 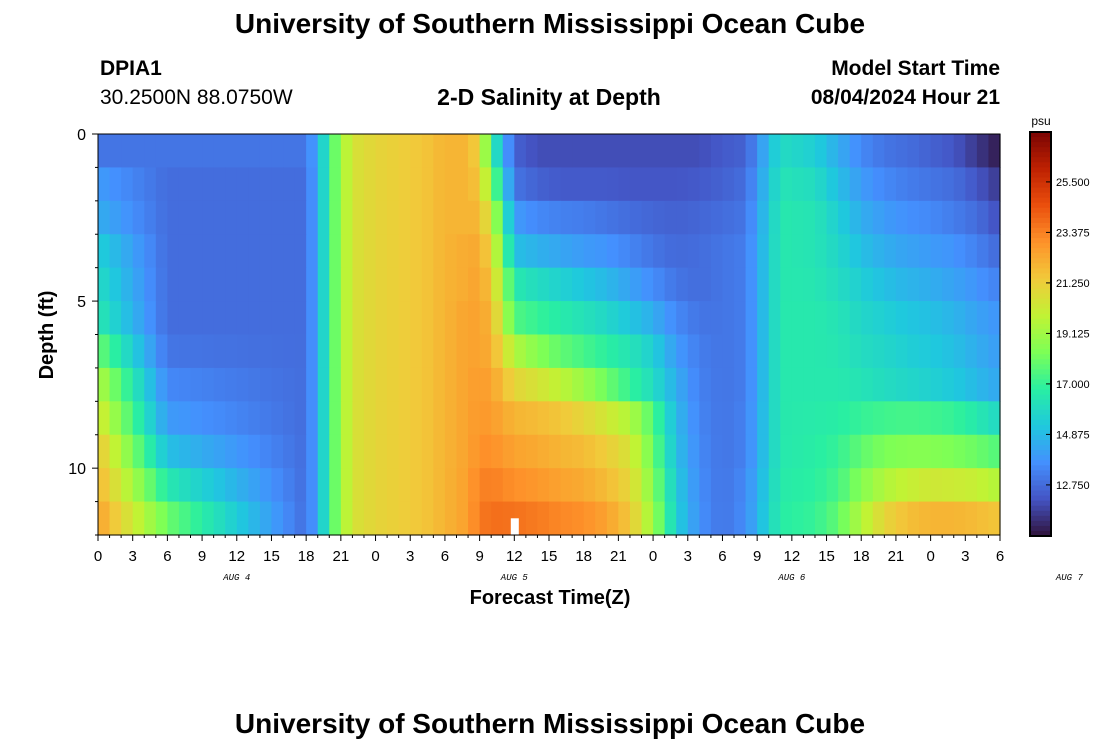 What do you see at coordinates (1073, 284) in the screenshot?
I see `colorbar-tick-label: 21.250` at bounding box center [1073, 284].